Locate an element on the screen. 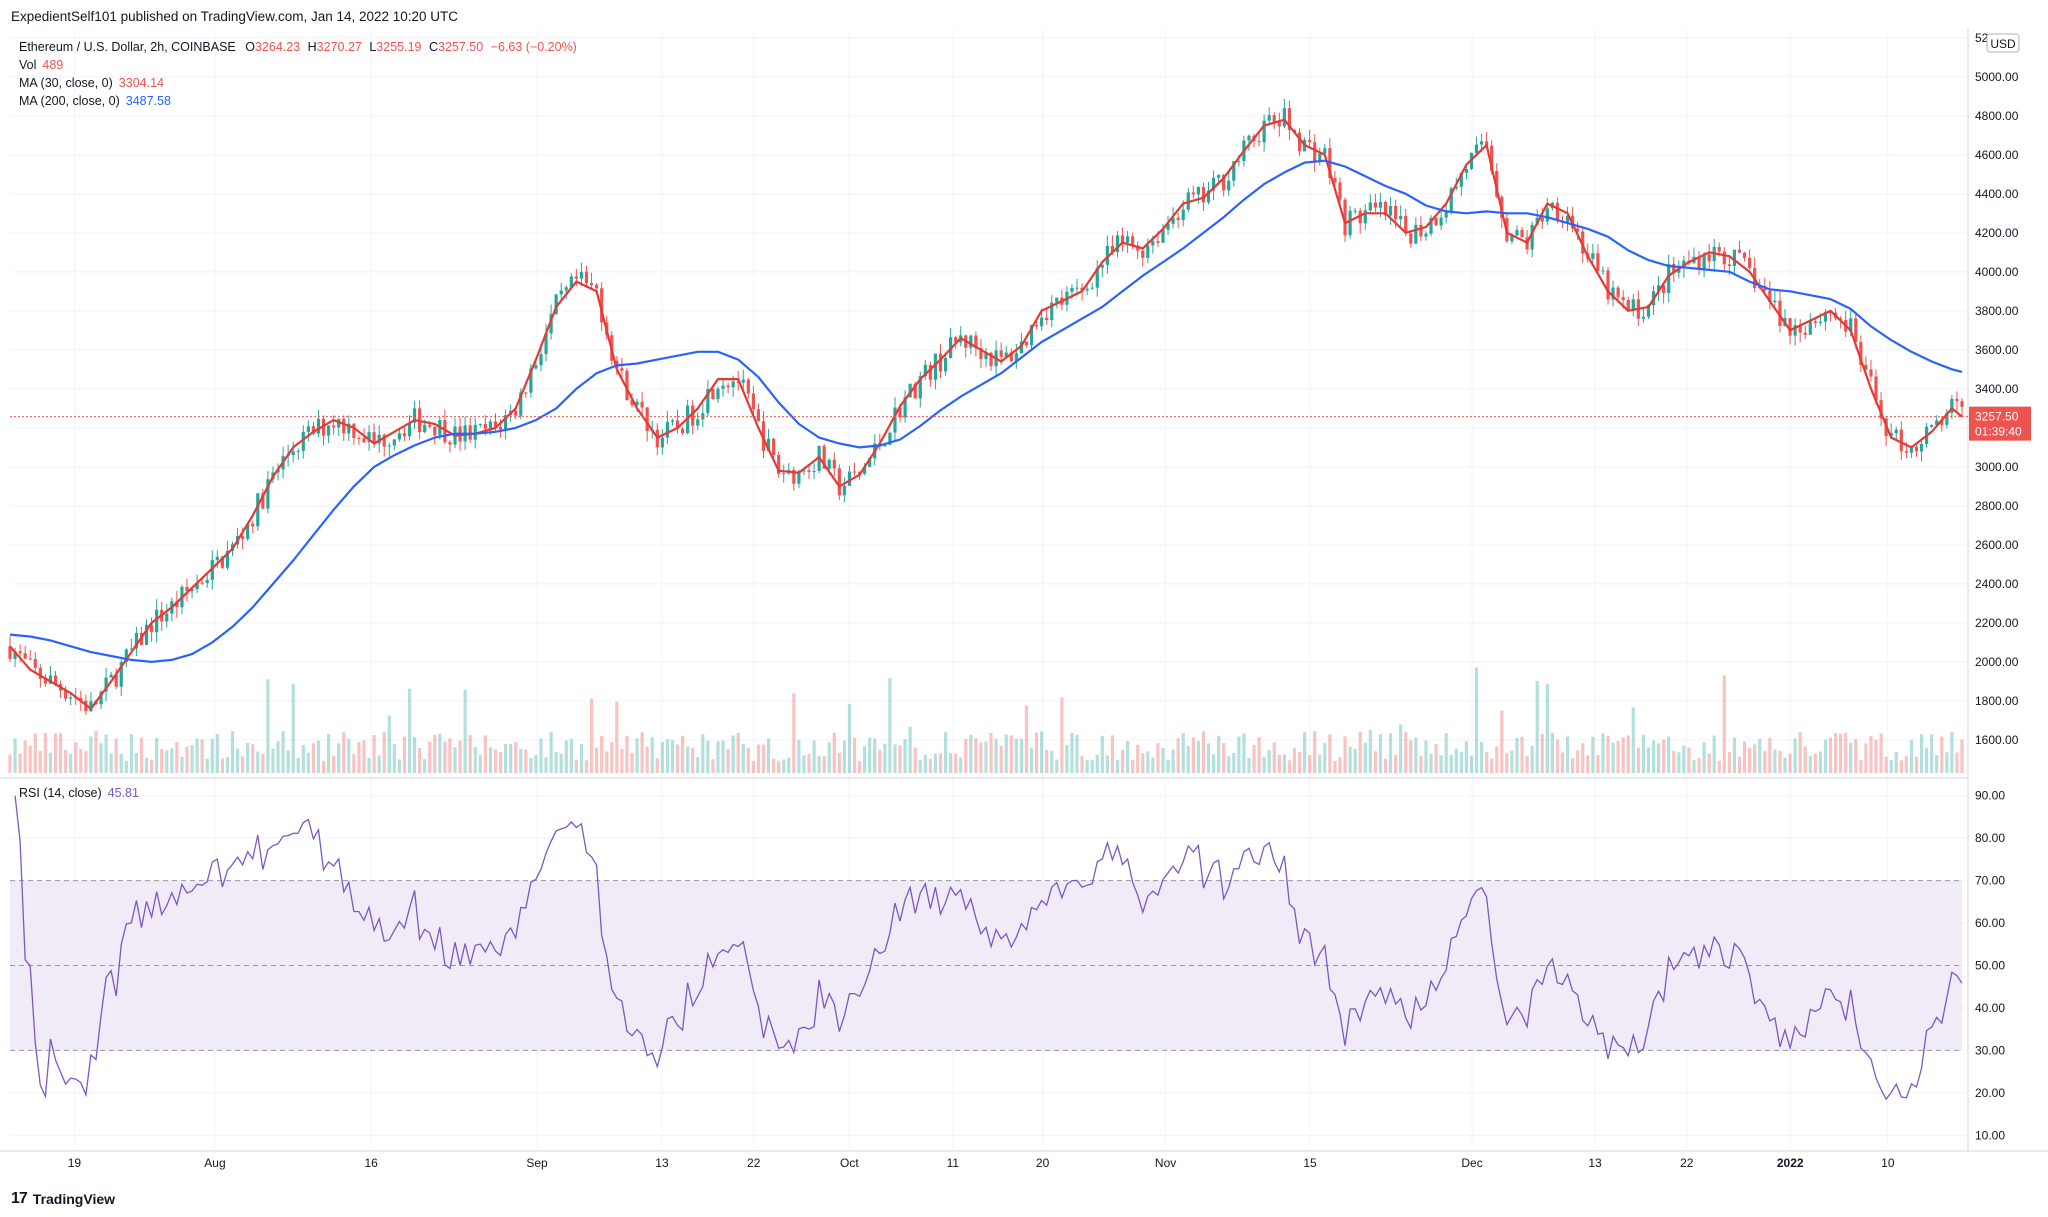 The width and height of the screenshot is (2048, 1217). volume-legend: Vol 489 is located at coordinates (41, 65).